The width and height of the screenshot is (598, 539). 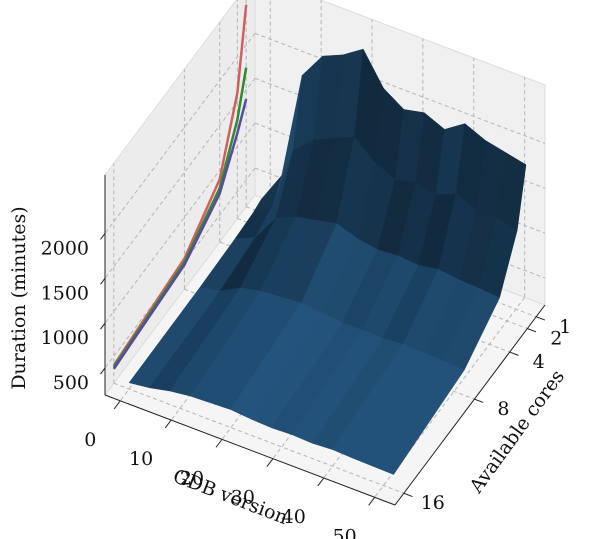 I want to click on z-tick-label: 1500, so click(x=65, y=293).